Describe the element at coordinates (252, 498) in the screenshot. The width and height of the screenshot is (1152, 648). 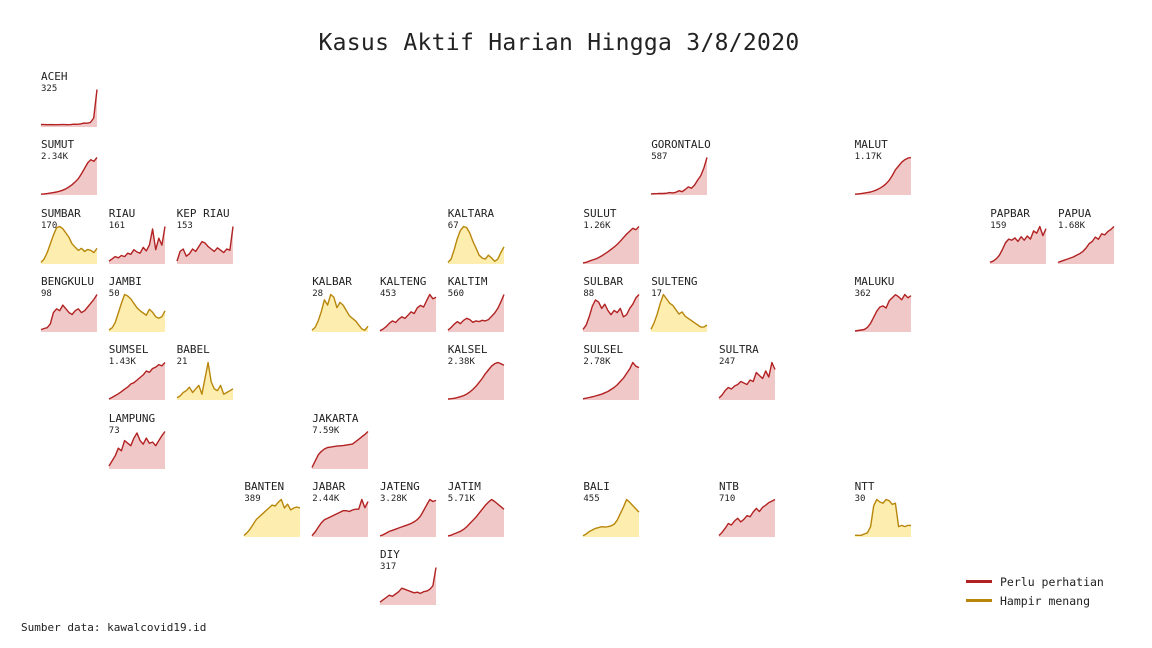
I see `province-peak-value: 389` at that location.